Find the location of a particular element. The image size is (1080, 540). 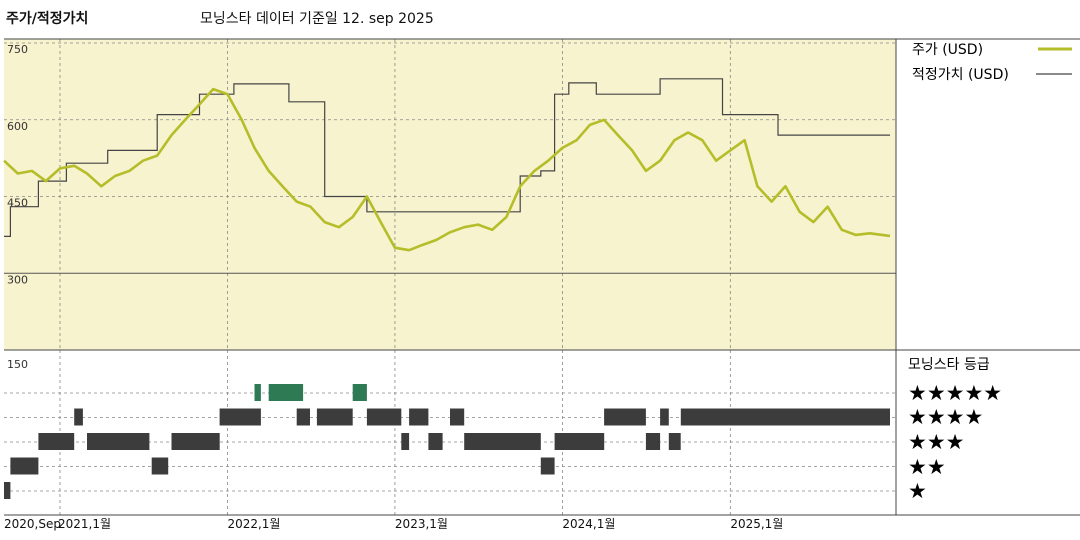

legend-fair-label: 적정가치 (USD) is located at coordinates (960, 75).